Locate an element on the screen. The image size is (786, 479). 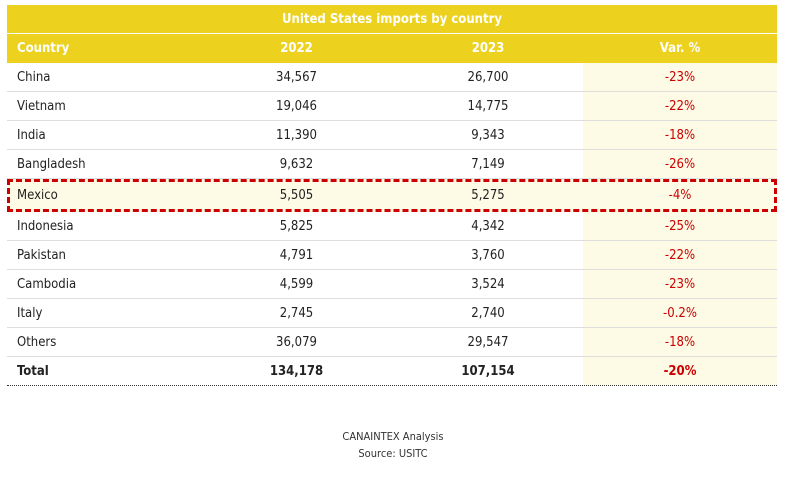
table-row: Pakistan 4,791 3,760 -22% is located at coordinates (392, 255).